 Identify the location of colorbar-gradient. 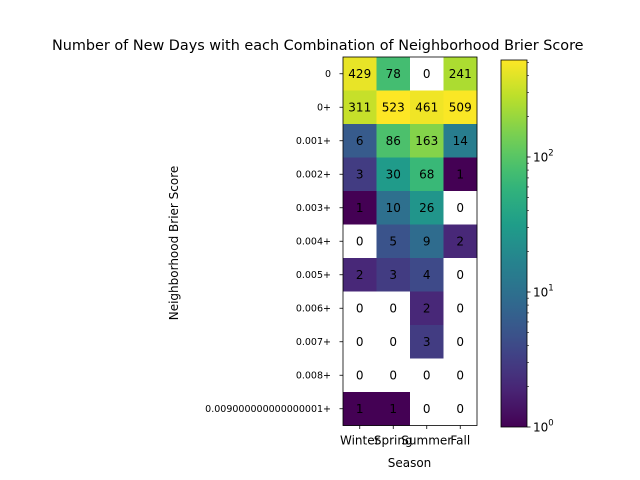
(514, 243).